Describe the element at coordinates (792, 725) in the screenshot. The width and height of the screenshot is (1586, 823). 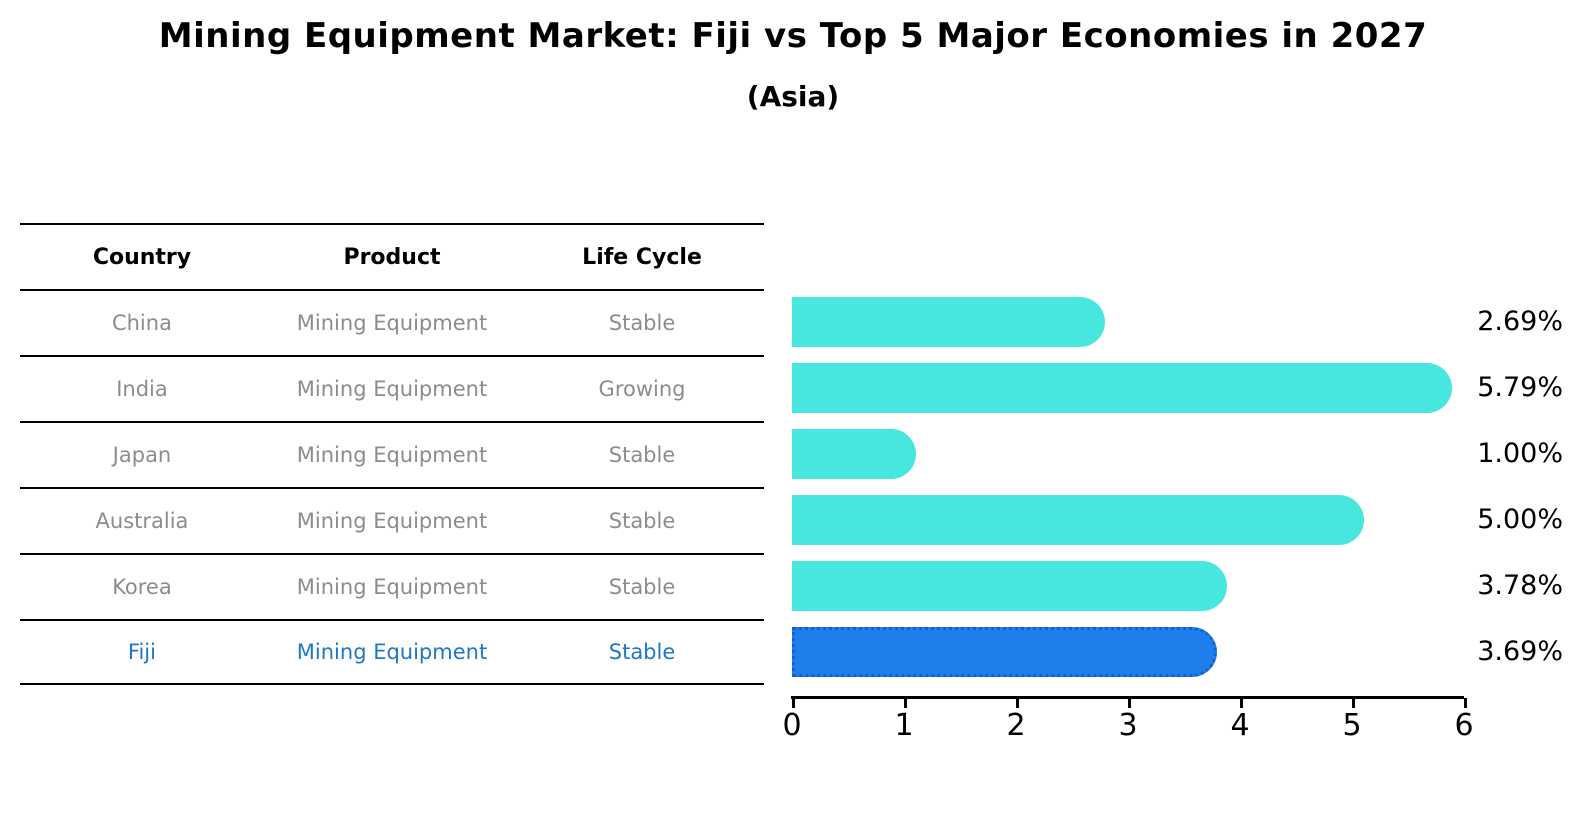
I see `x-tick-label: 0` at that location.